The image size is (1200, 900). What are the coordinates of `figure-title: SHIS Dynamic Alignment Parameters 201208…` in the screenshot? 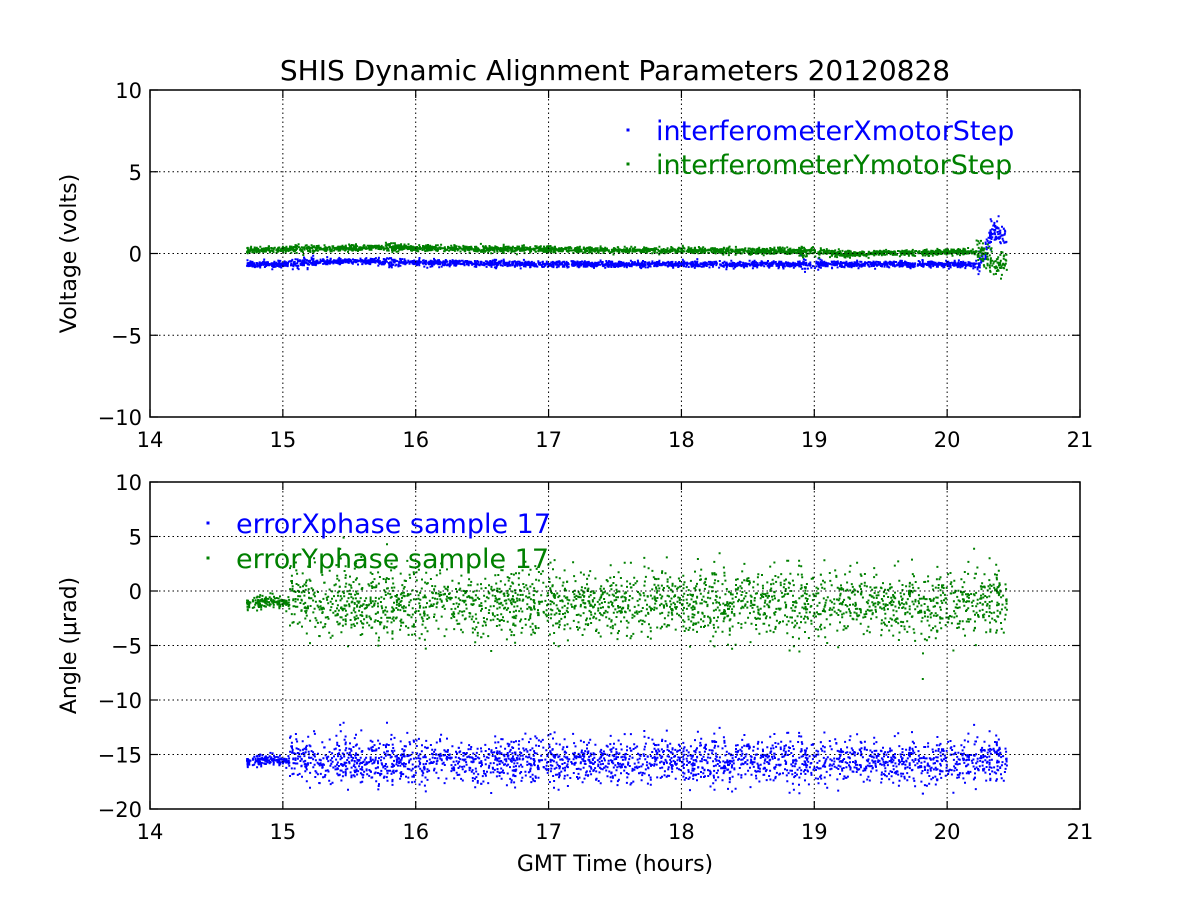 It's located at (615, 70).